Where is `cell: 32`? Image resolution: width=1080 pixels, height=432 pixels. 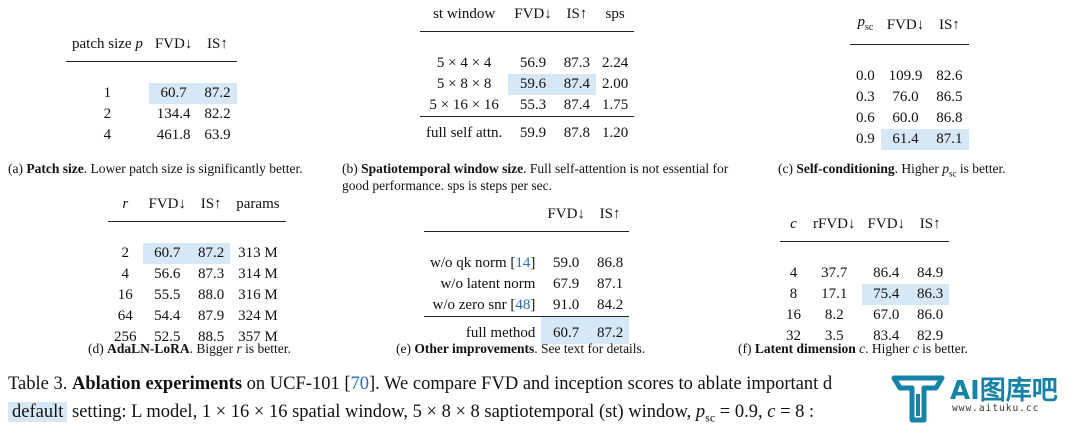
cell: 32 is located at coordinates (793, 336).